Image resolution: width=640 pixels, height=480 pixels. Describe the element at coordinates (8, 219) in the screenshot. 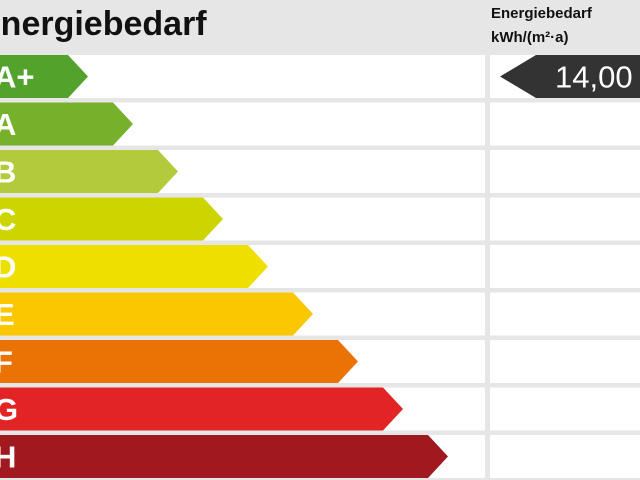

I see `class-label: C` at that location.